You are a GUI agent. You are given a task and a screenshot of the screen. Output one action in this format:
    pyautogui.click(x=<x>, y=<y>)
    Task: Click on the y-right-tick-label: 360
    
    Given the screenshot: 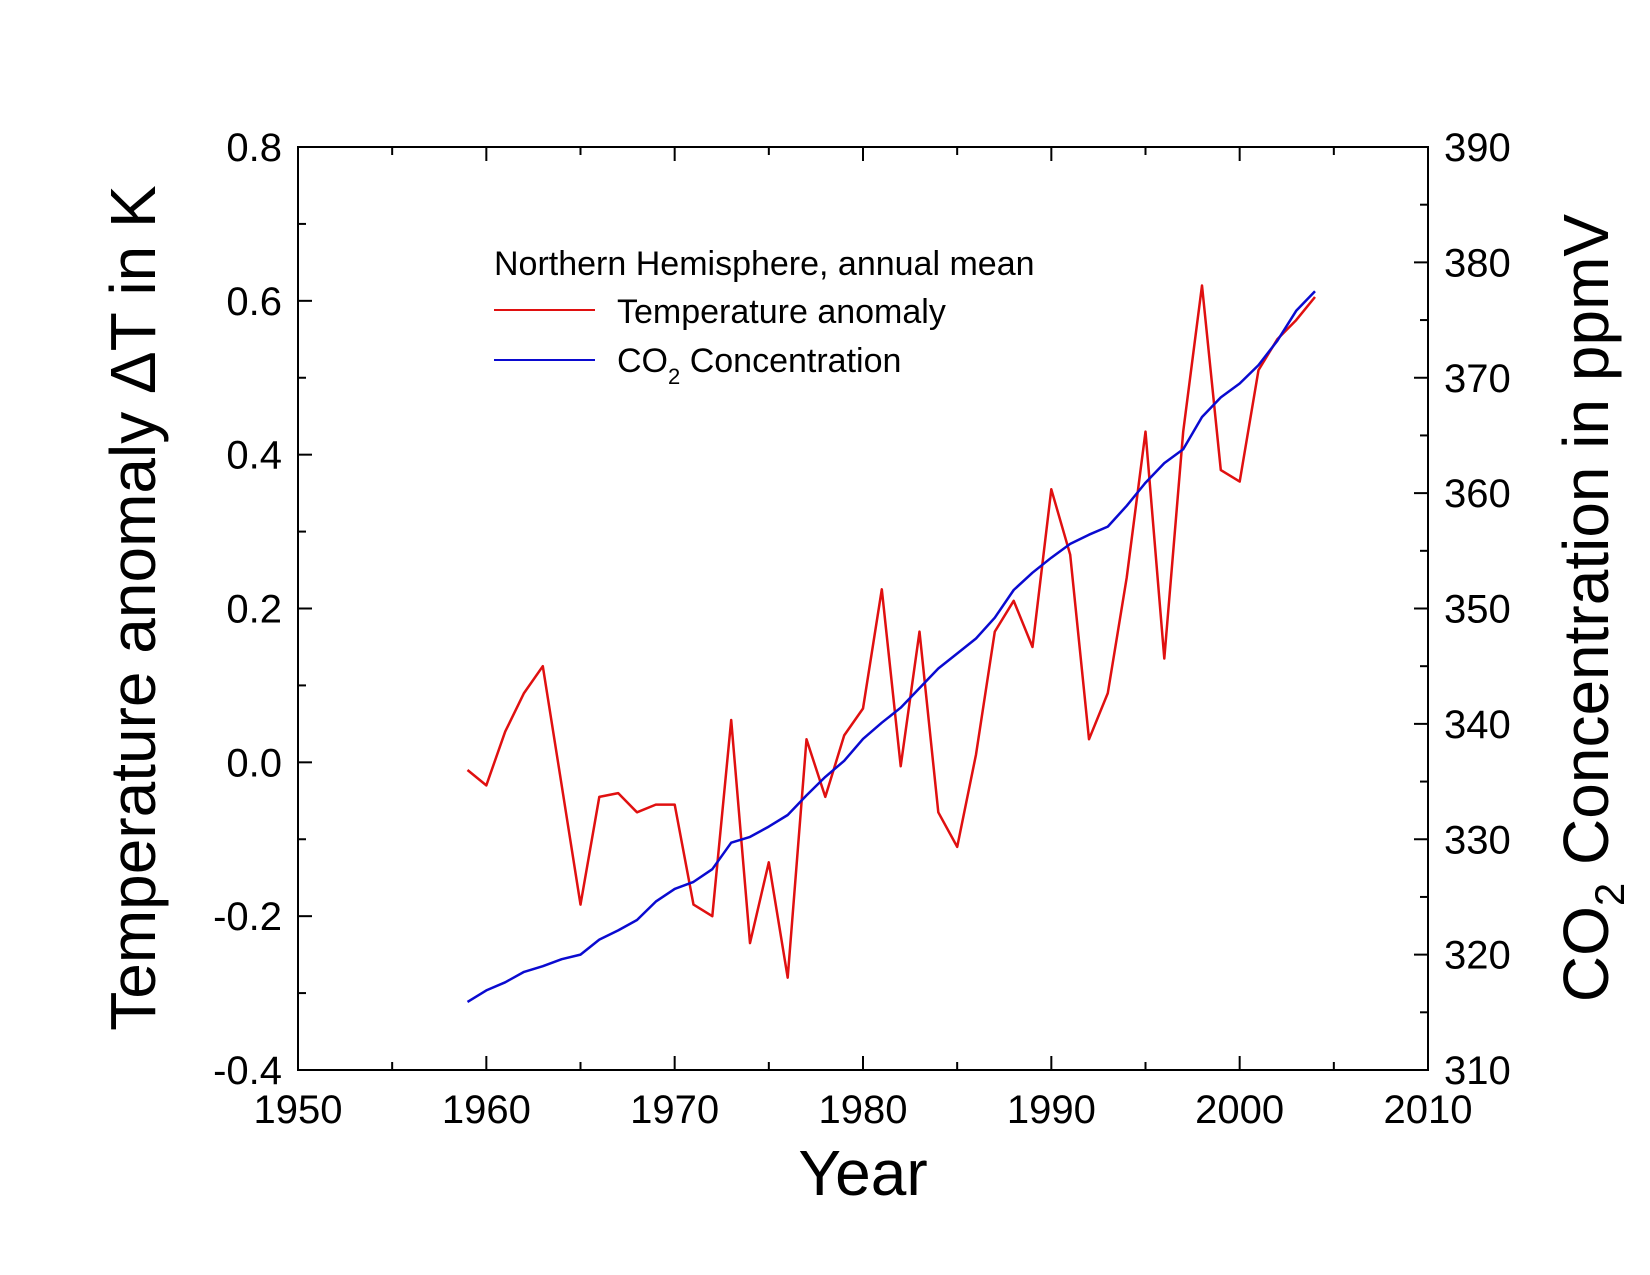 What is the action you would take?
    pyautogui.click(x=1477, y=494)
    